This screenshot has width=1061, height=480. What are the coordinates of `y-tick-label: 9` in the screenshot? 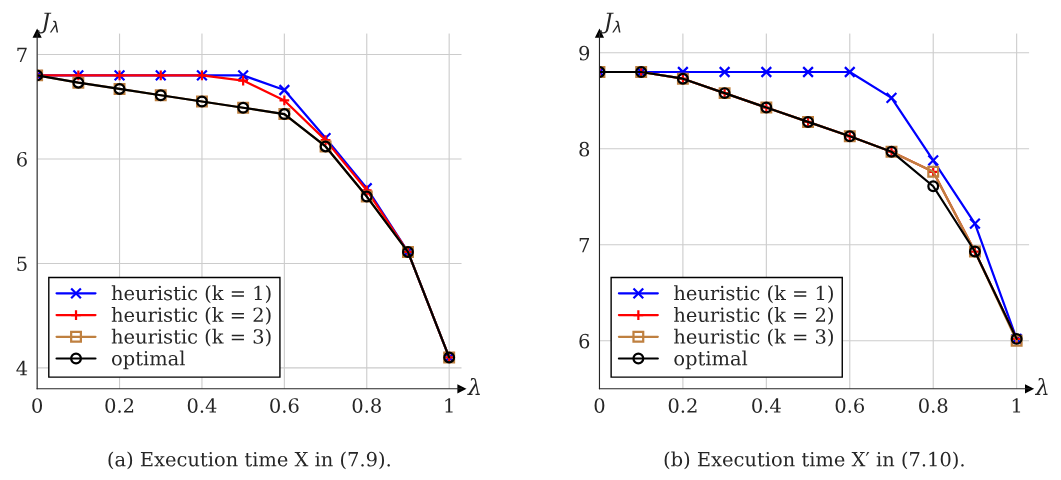 It's located at (584, 53).